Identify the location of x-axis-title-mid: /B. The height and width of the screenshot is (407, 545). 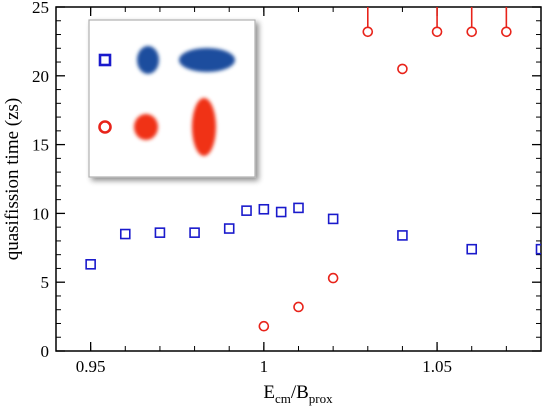
(300, 392).